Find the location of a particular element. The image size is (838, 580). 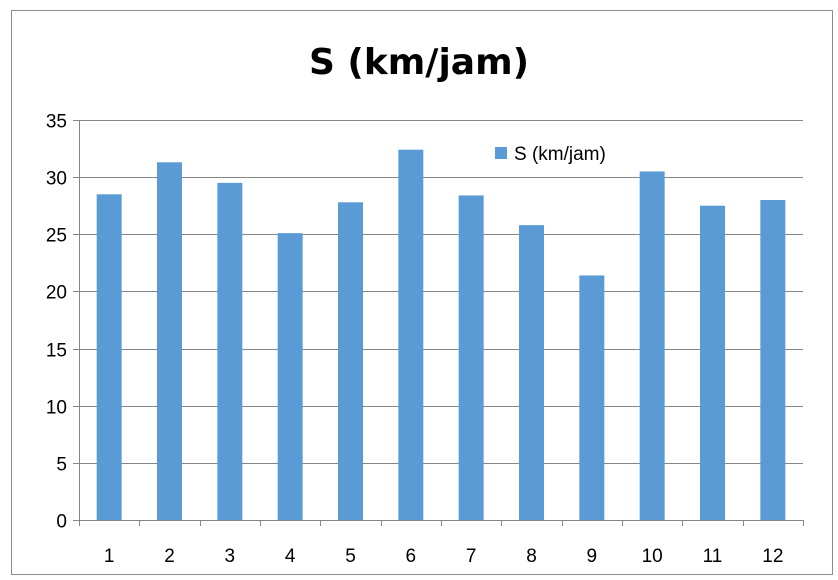

x-tick-labels: 1 2 3 4 5 6 7 8 9 10 11 12 is located at coordinates (444, 556).